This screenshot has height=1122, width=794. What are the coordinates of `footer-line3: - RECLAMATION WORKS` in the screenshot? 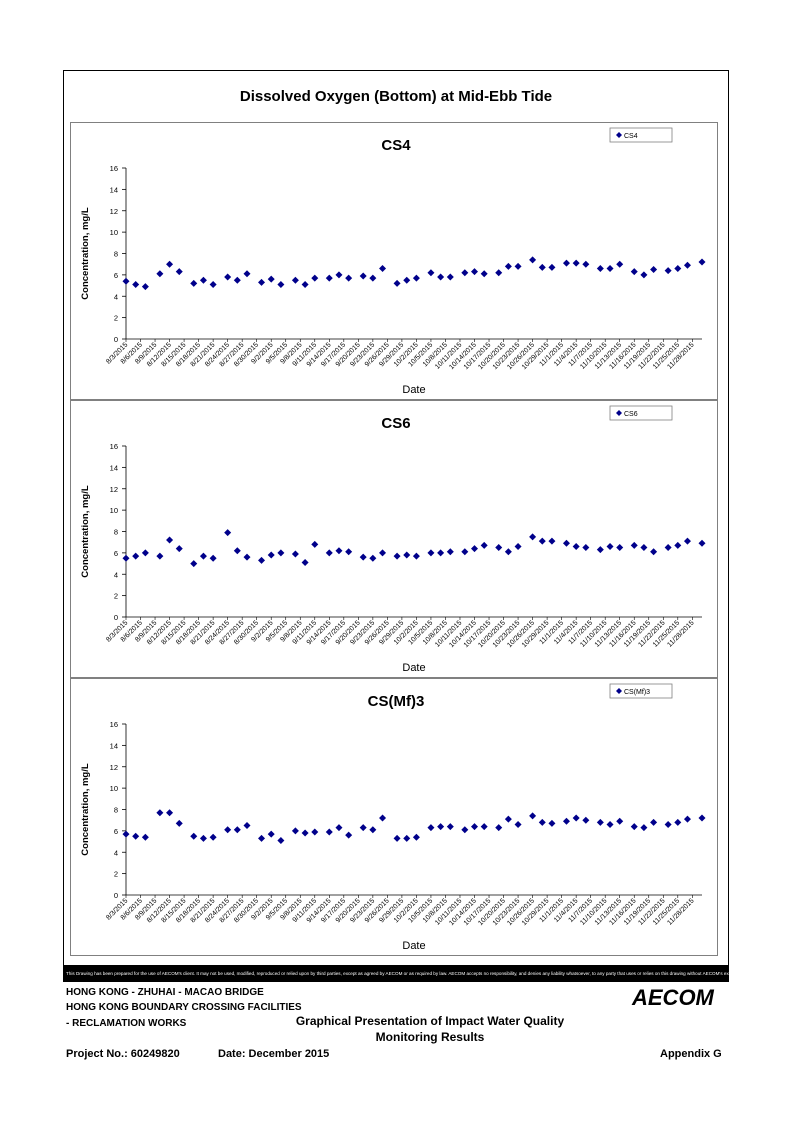 It's located at (126, 1023).